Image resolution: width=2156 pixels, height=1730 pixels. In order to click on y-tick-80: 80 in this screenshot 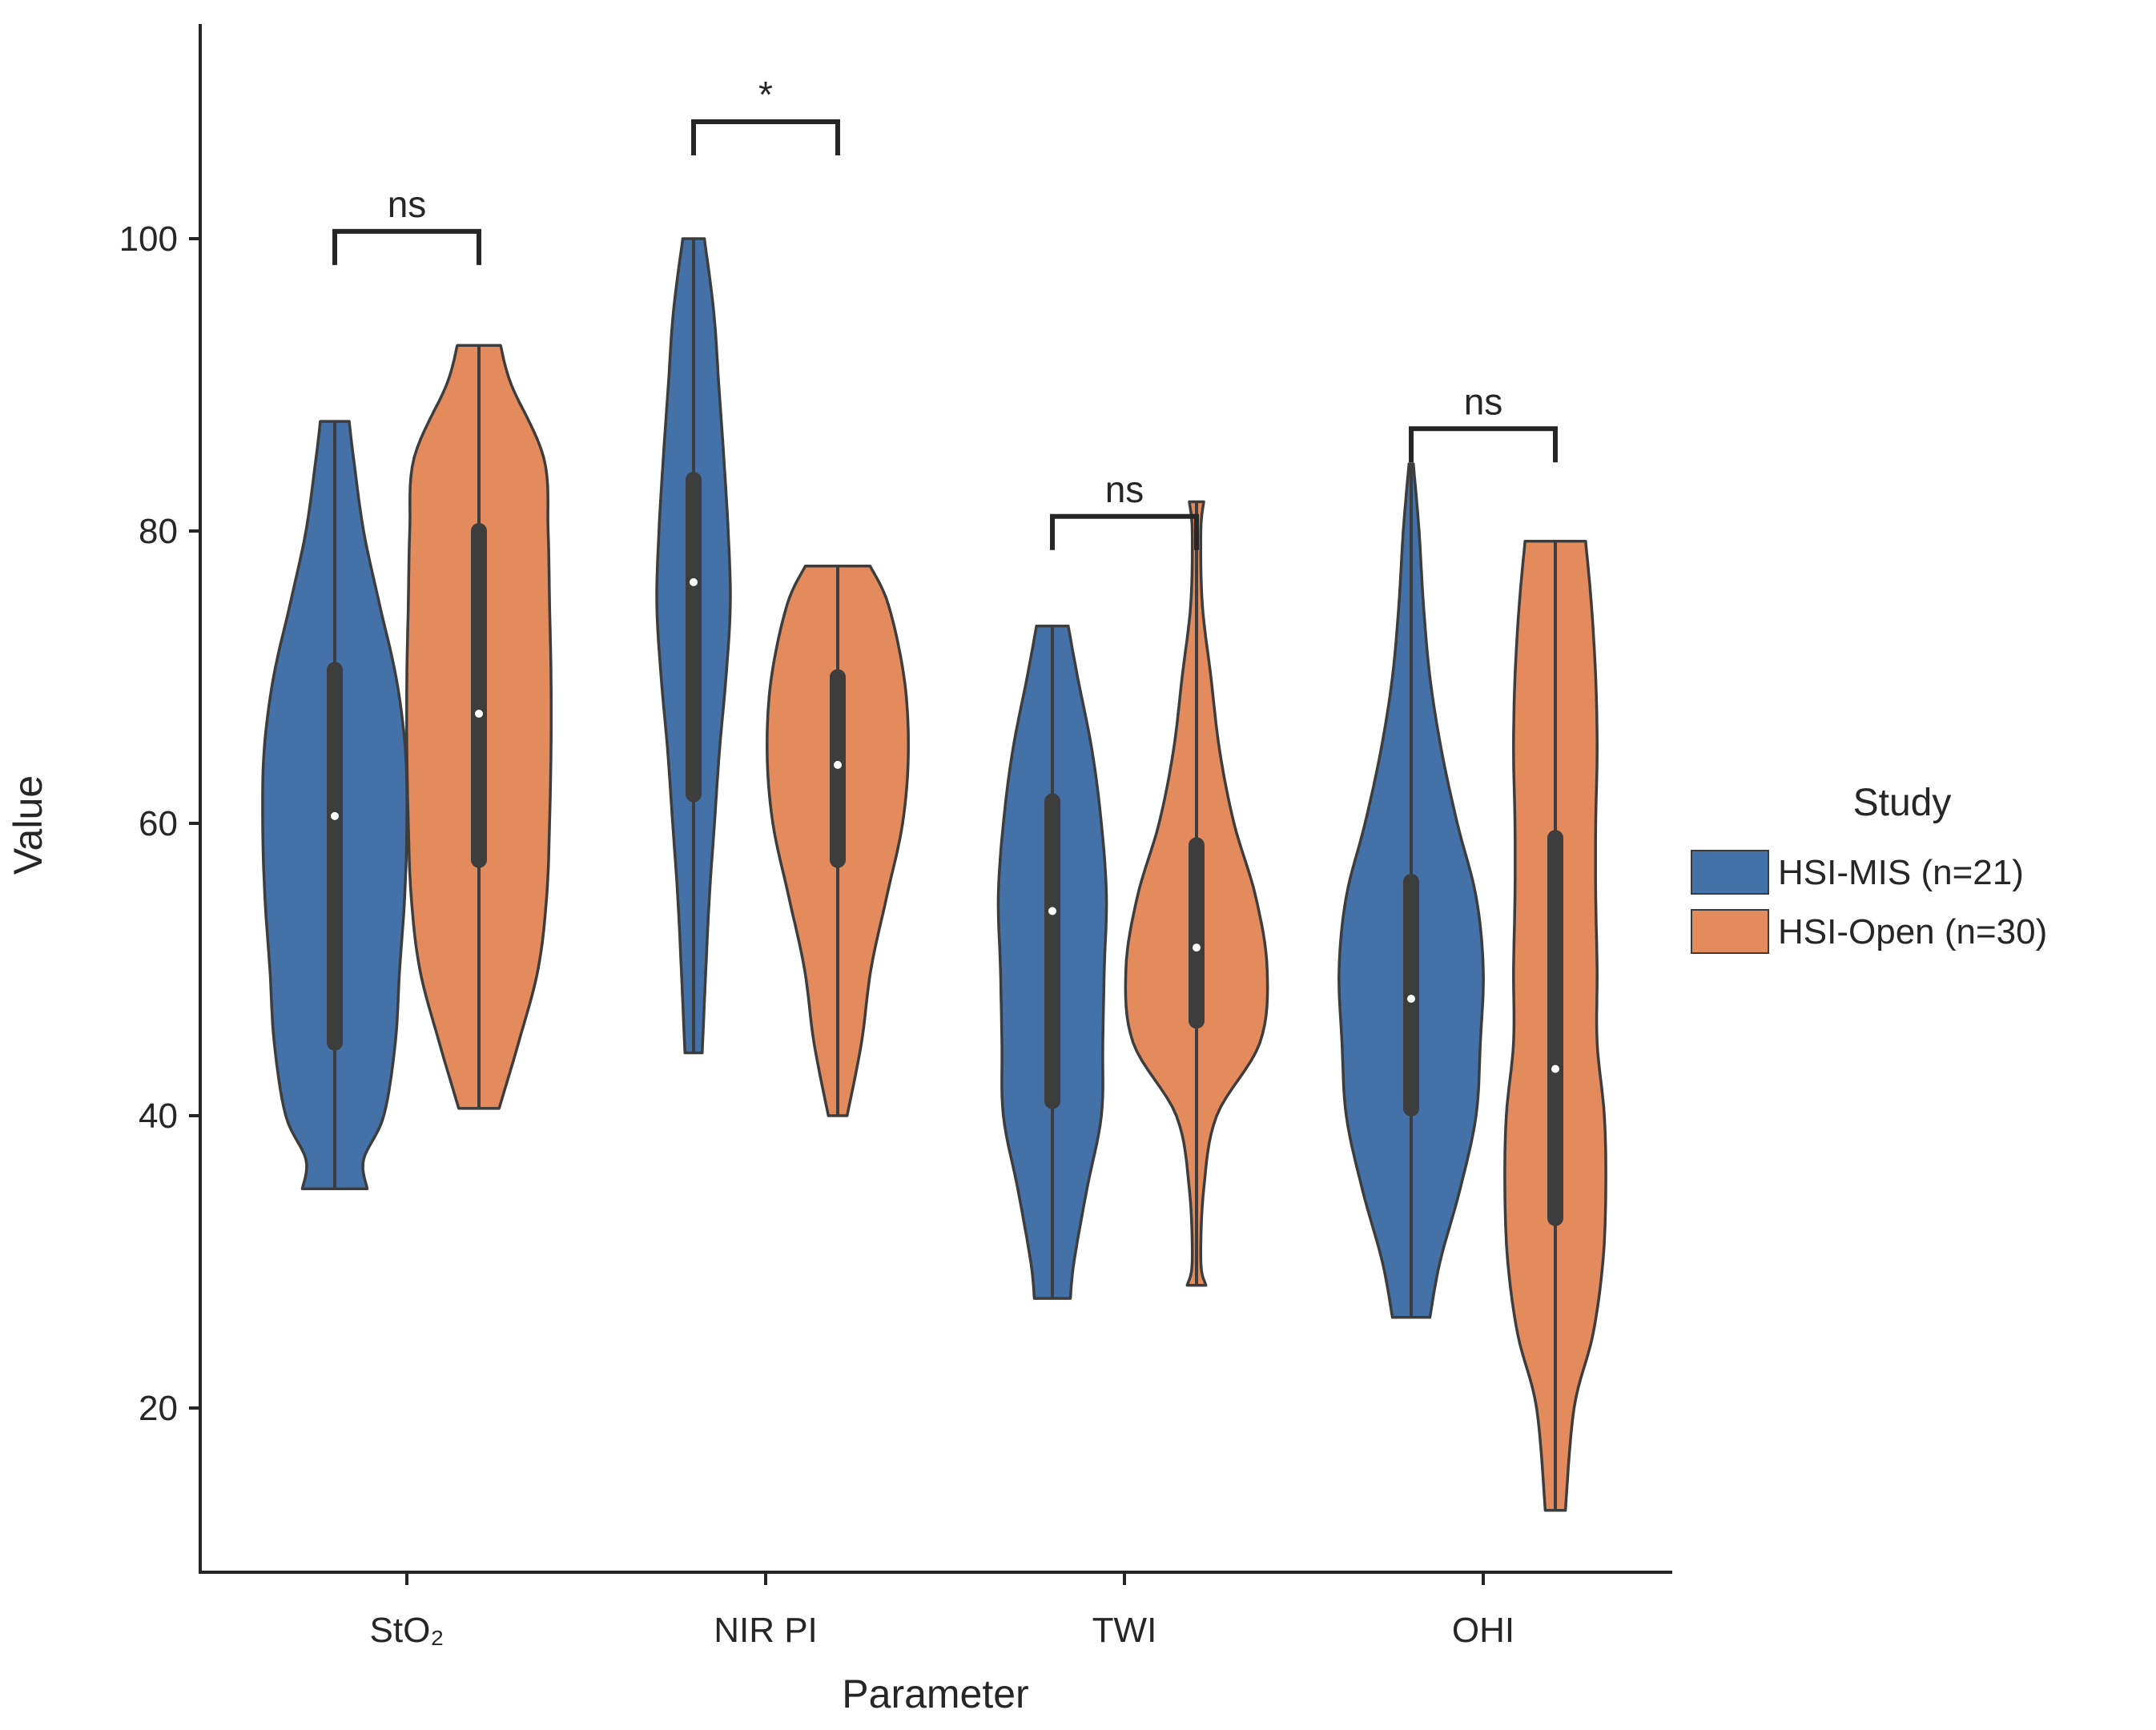, I will do `click(169, 531)`.